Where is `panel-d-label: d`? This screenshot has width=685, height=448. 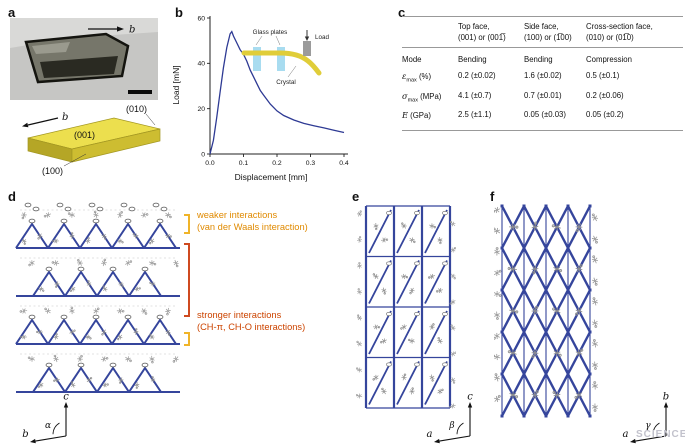 panel-d-label: d is located at coordinates (12, 196).